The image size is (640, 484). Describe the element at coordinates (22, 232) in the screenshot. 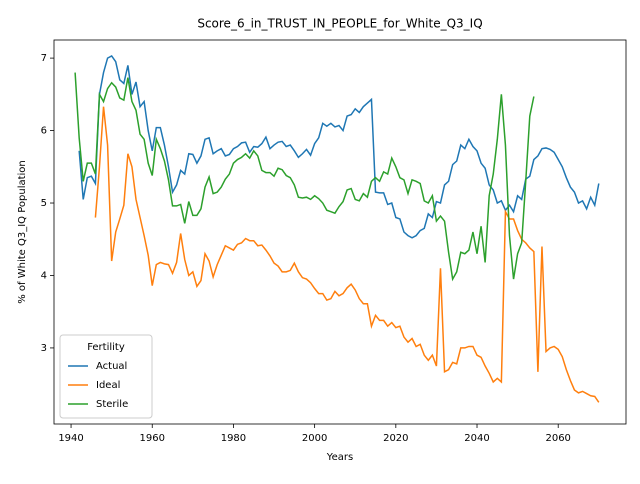

I see `y-axis-label: % of White Q3_IQ Population` at that location.